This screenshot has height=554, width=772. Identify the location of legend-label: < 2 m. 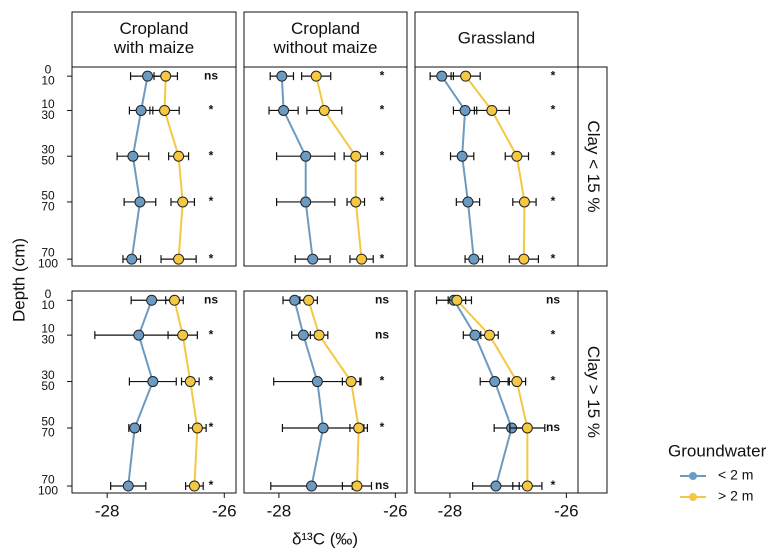
(735, 475).